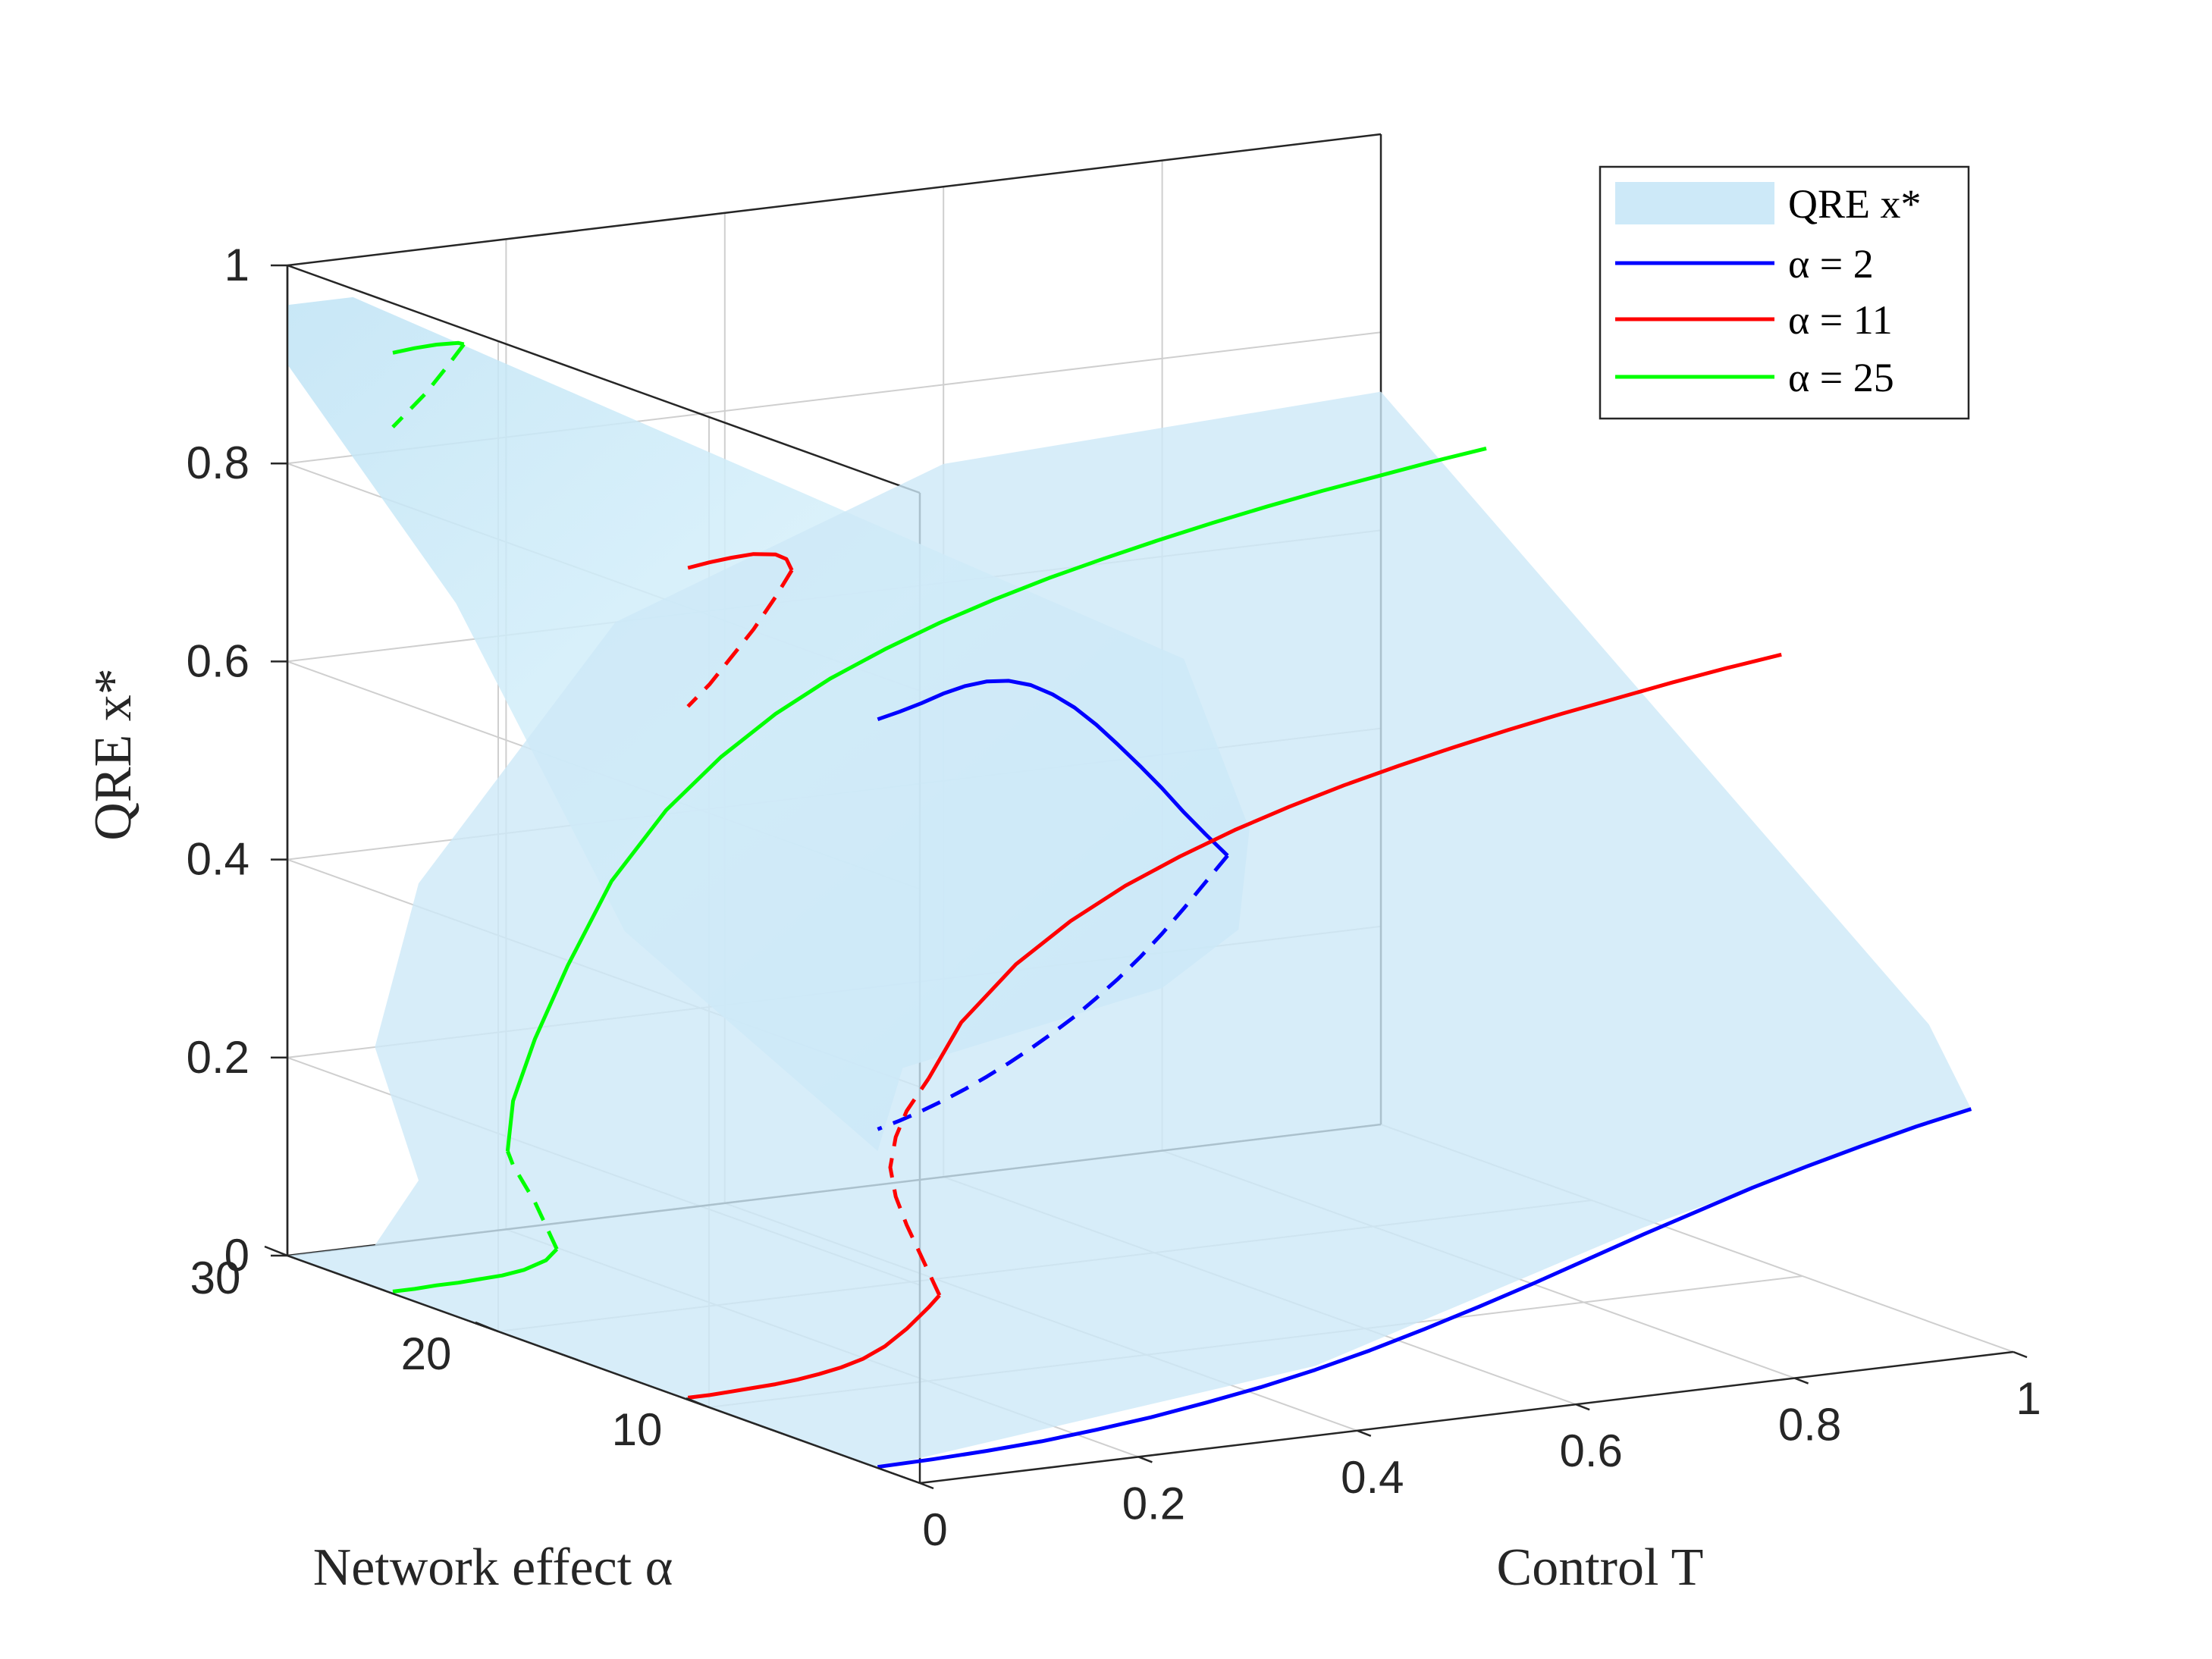  What do you see at coordinates (1695, 203) in the screenshot?
I see `legend-swatch-surface` at bounding box center [1695, 203].